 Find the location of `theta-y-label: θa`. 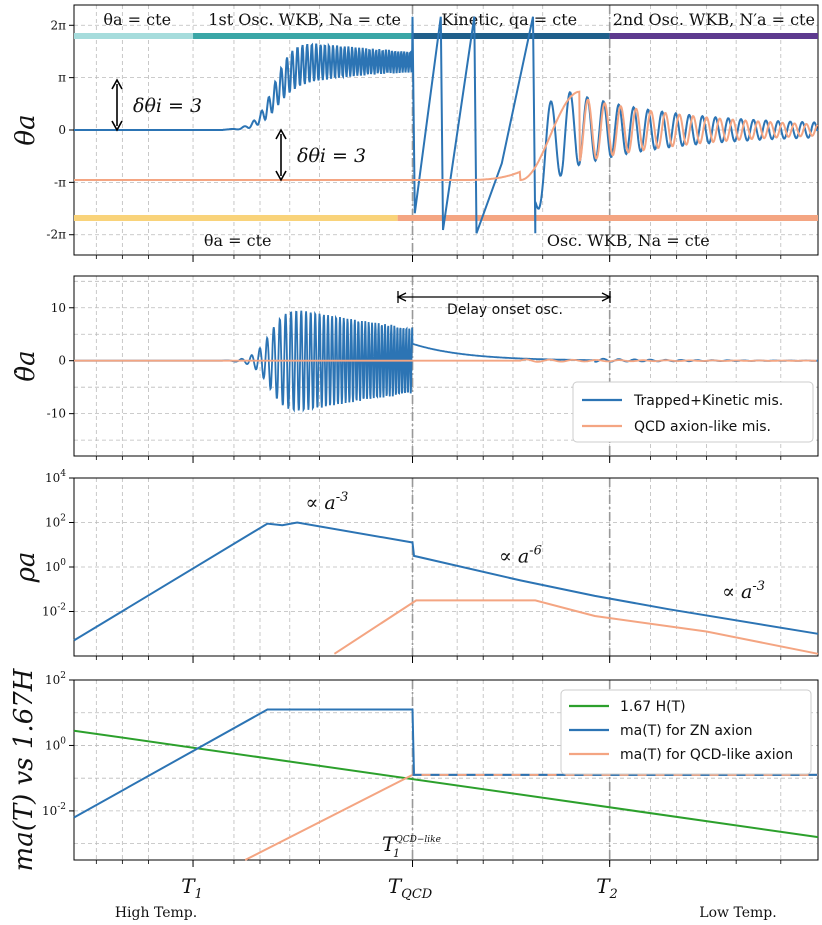

theta-y-label: θa is located at coordinates (26, 129).